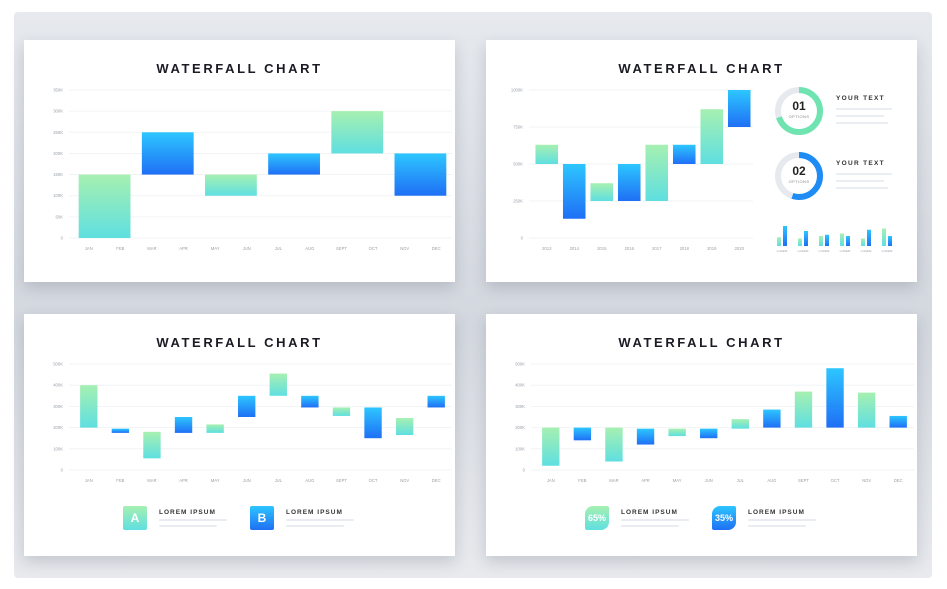 The height and width of the screenshot is (589, 947). Describe the element at coordinates (724, 518) in the screenshot. I see `legend-badge: 35%` at that location.